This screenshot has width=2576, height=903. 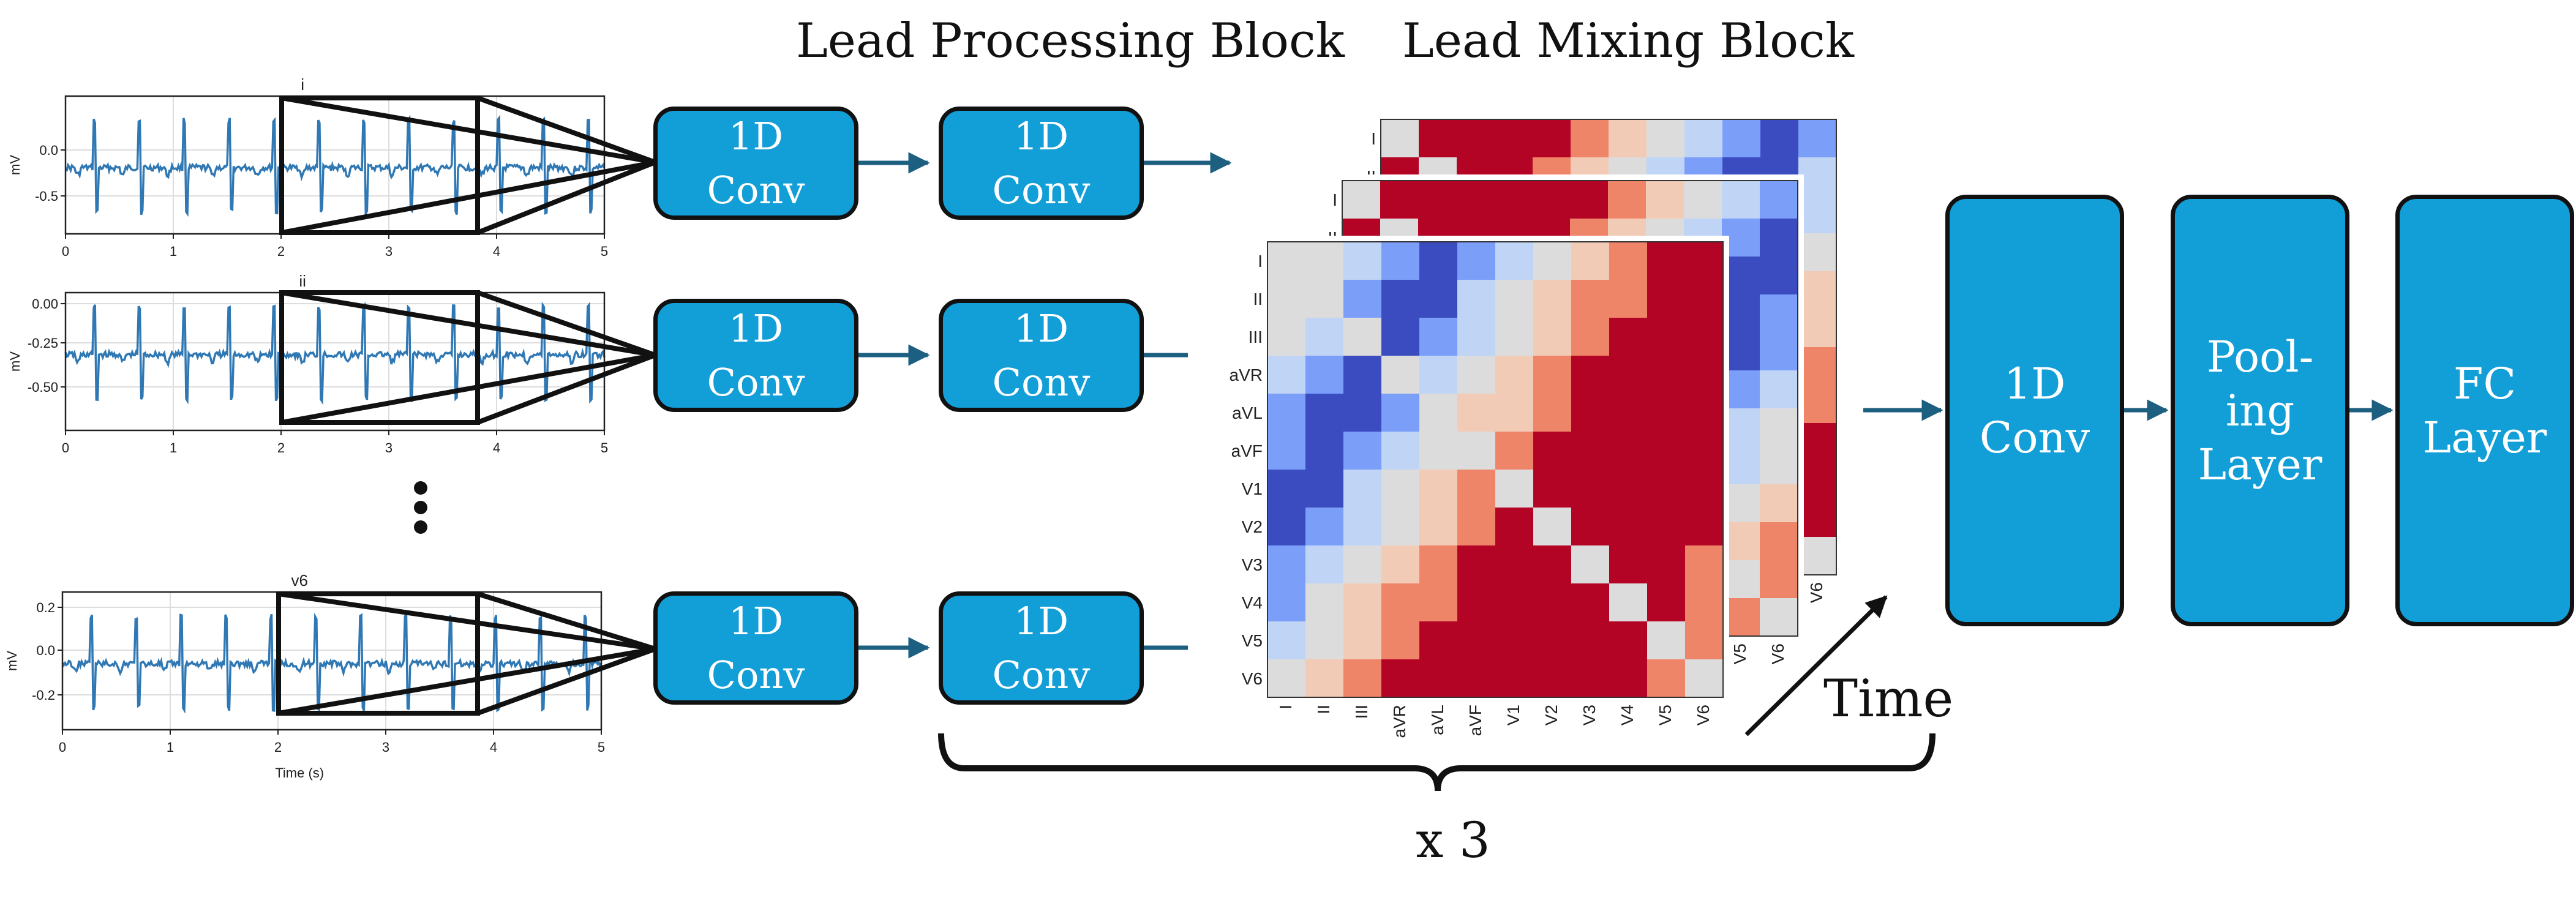 I want to click on heatmap-row-label: V4, so click(x=1252, y=602).